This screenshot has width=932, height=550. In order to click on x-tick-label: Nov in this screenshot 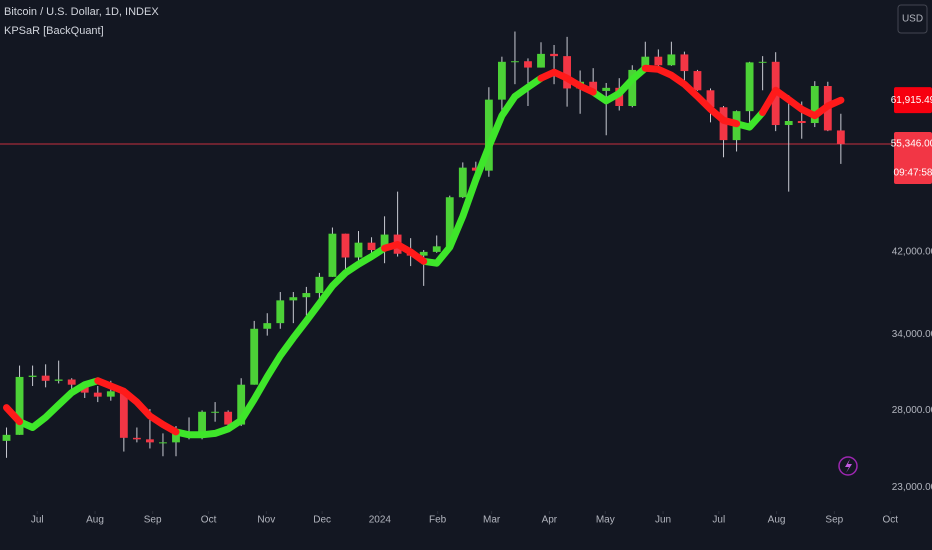, I will do `click(266, 520)`.